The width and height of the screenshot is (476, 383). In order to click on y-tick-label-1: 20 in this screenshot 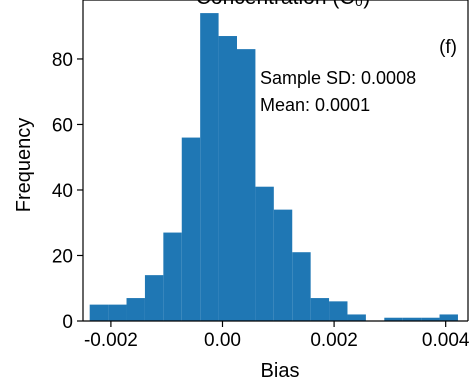, I will do `click(62, 256)`.